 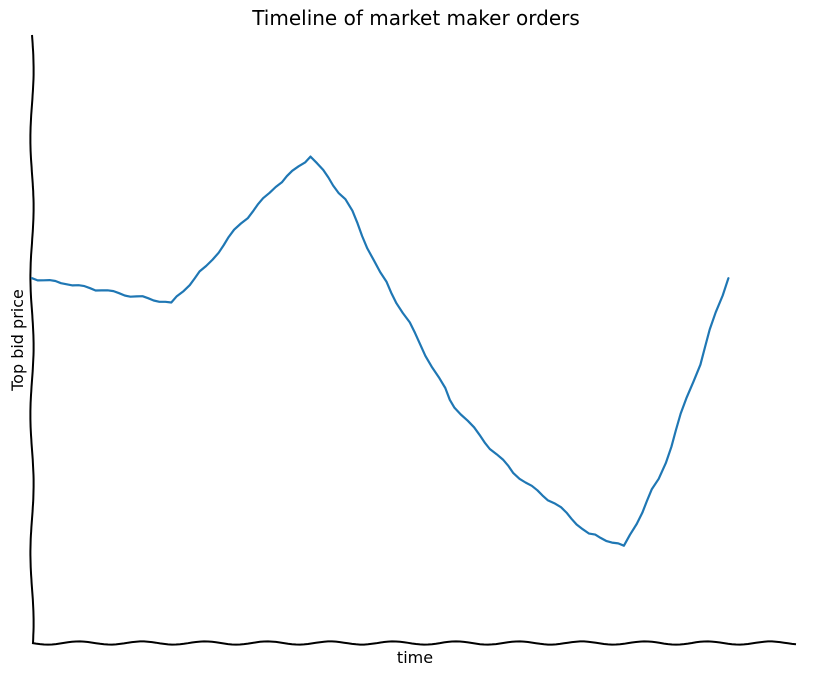 What do you see at coordinates (32, 339) in the screenshot?
I see `y-axis-line` at bounding box center [32, 339].